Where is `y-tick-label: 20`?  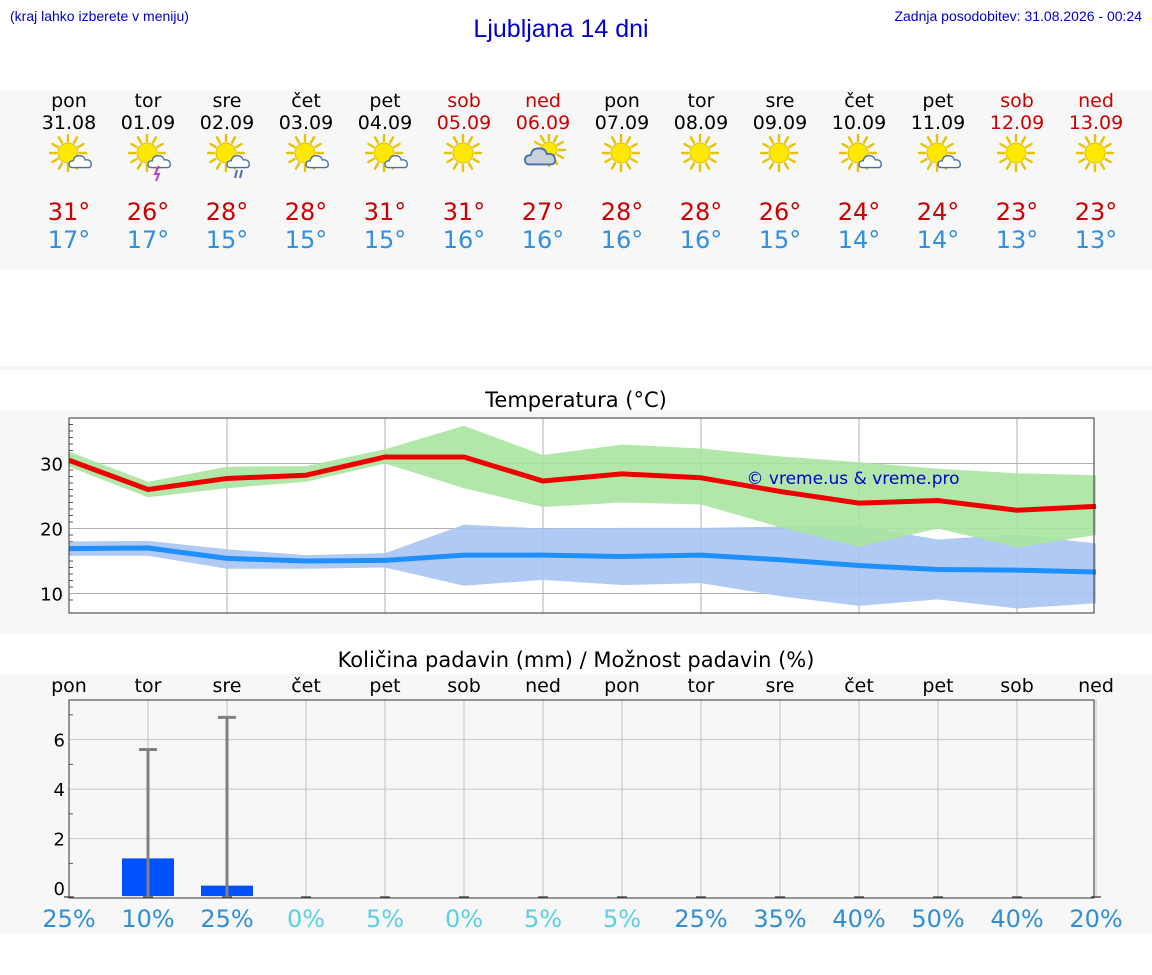
y-tick-label: 20 is located at coordinates (51, 530).